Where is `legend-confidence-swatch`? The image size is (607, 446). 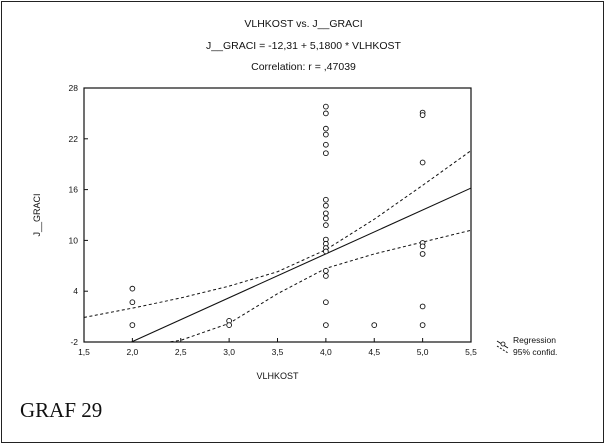 legend-confidence-swatch is located at coordinates (502, 349).